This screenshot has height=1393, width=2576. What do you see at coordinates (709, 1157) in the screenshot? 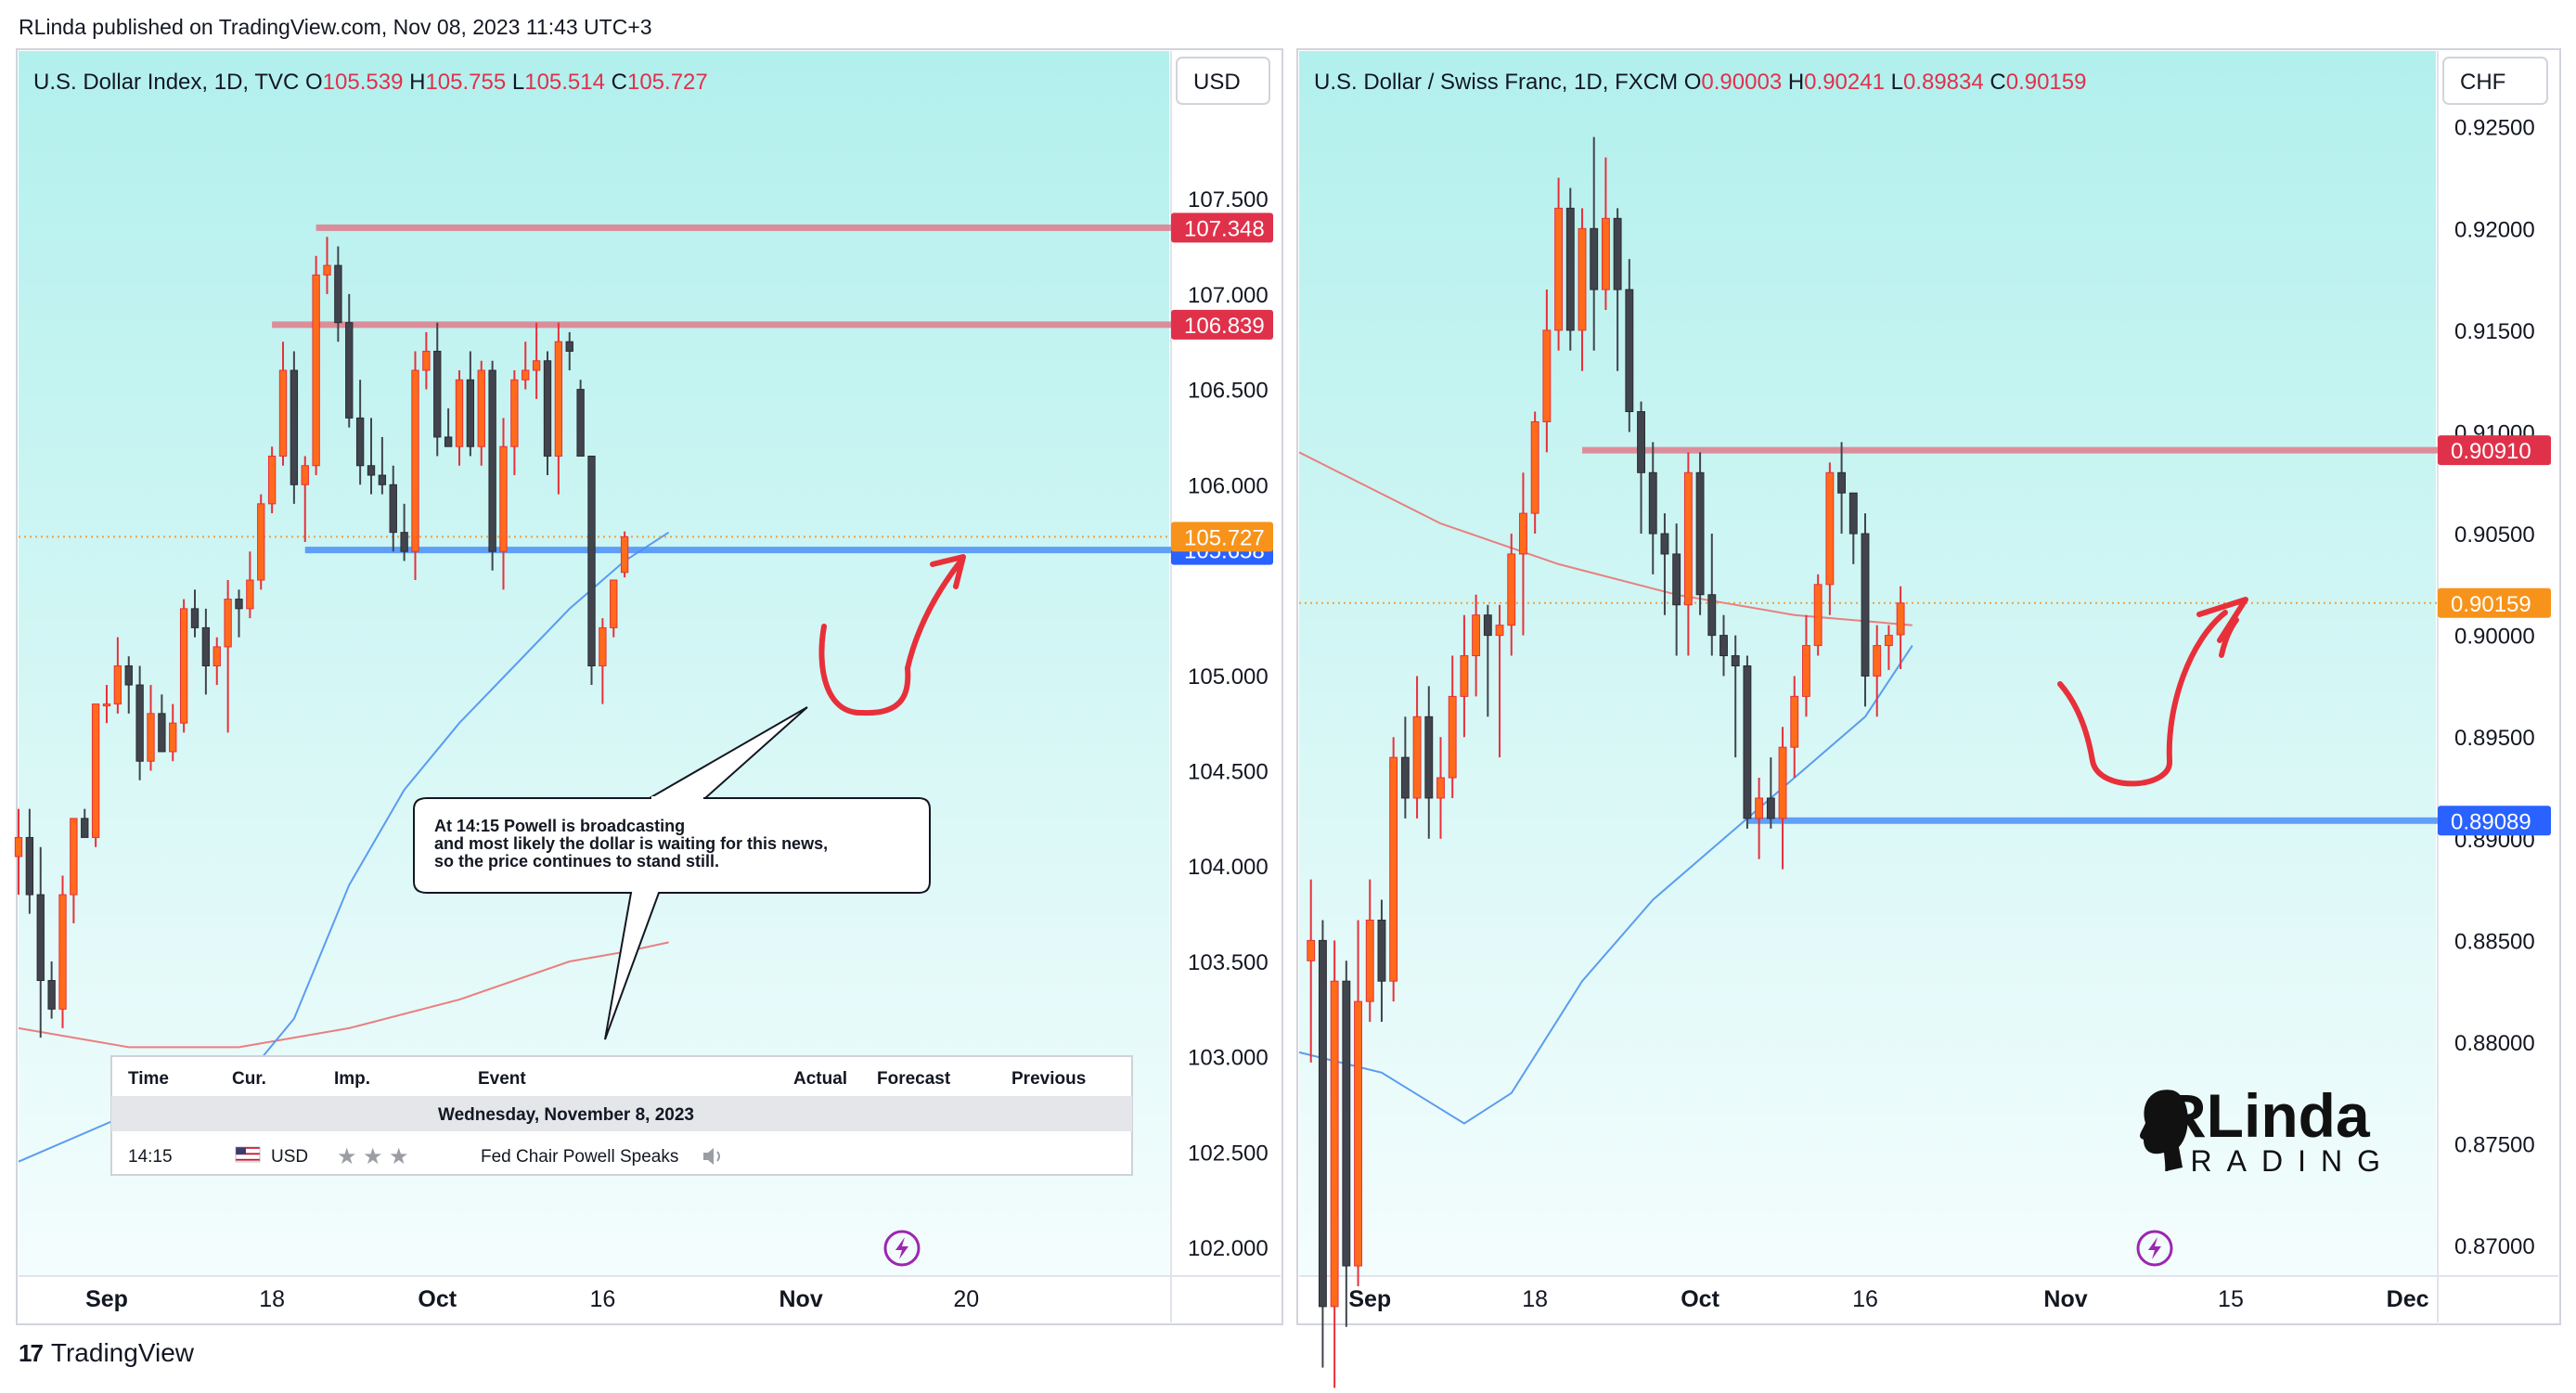
I see `speaker-icon` at bounding box center [709, 1157].